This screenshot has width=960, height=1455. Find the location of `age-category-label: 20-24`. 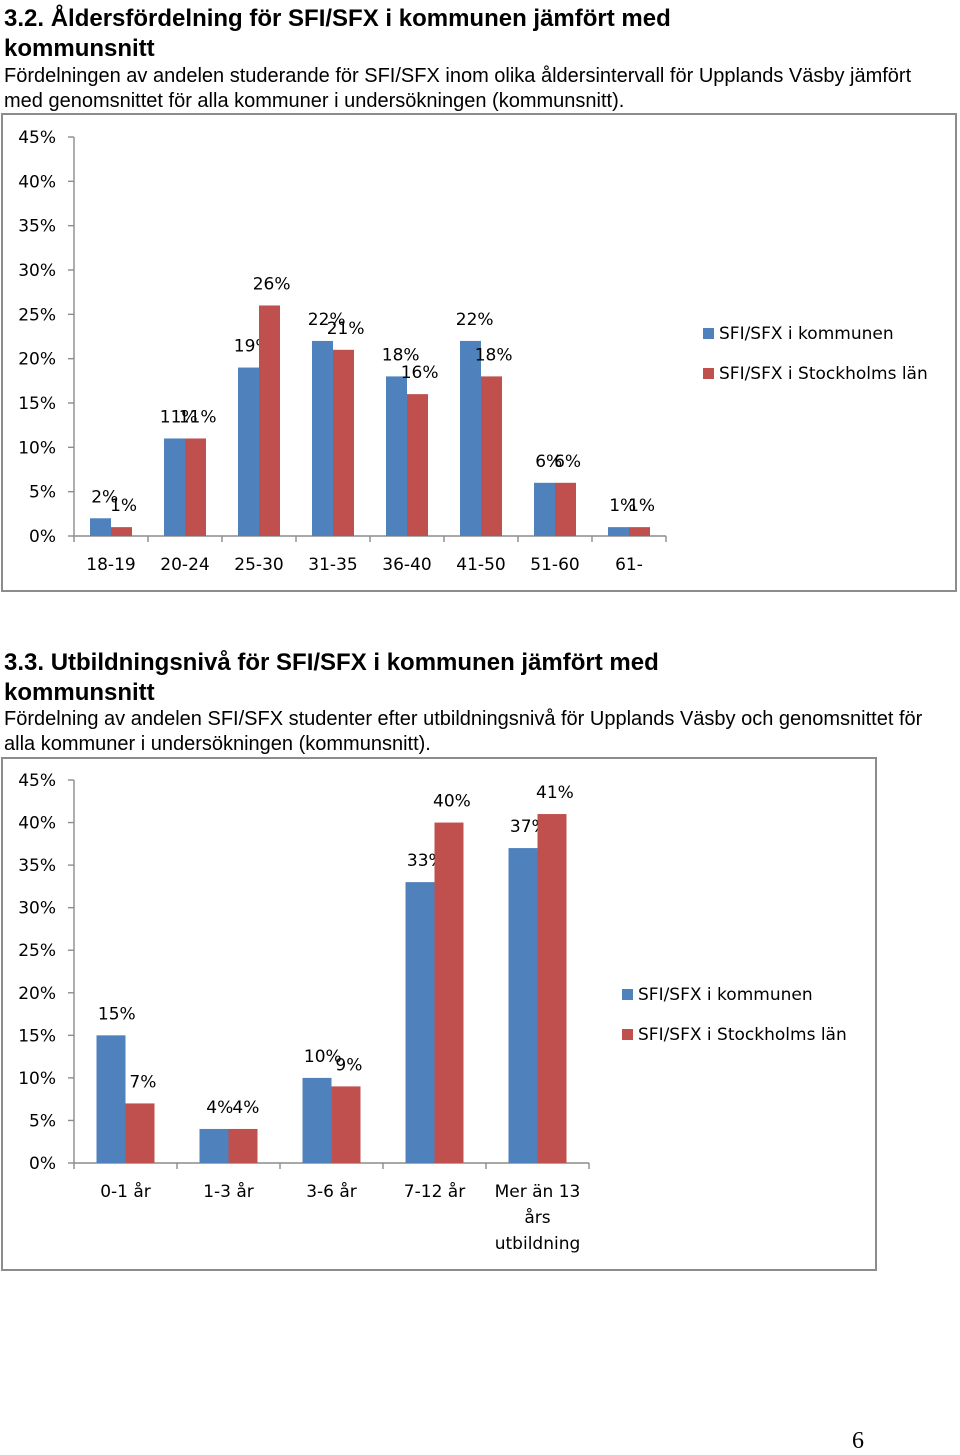

age-category-label: 20-24 is located at coordinates (184, 565).